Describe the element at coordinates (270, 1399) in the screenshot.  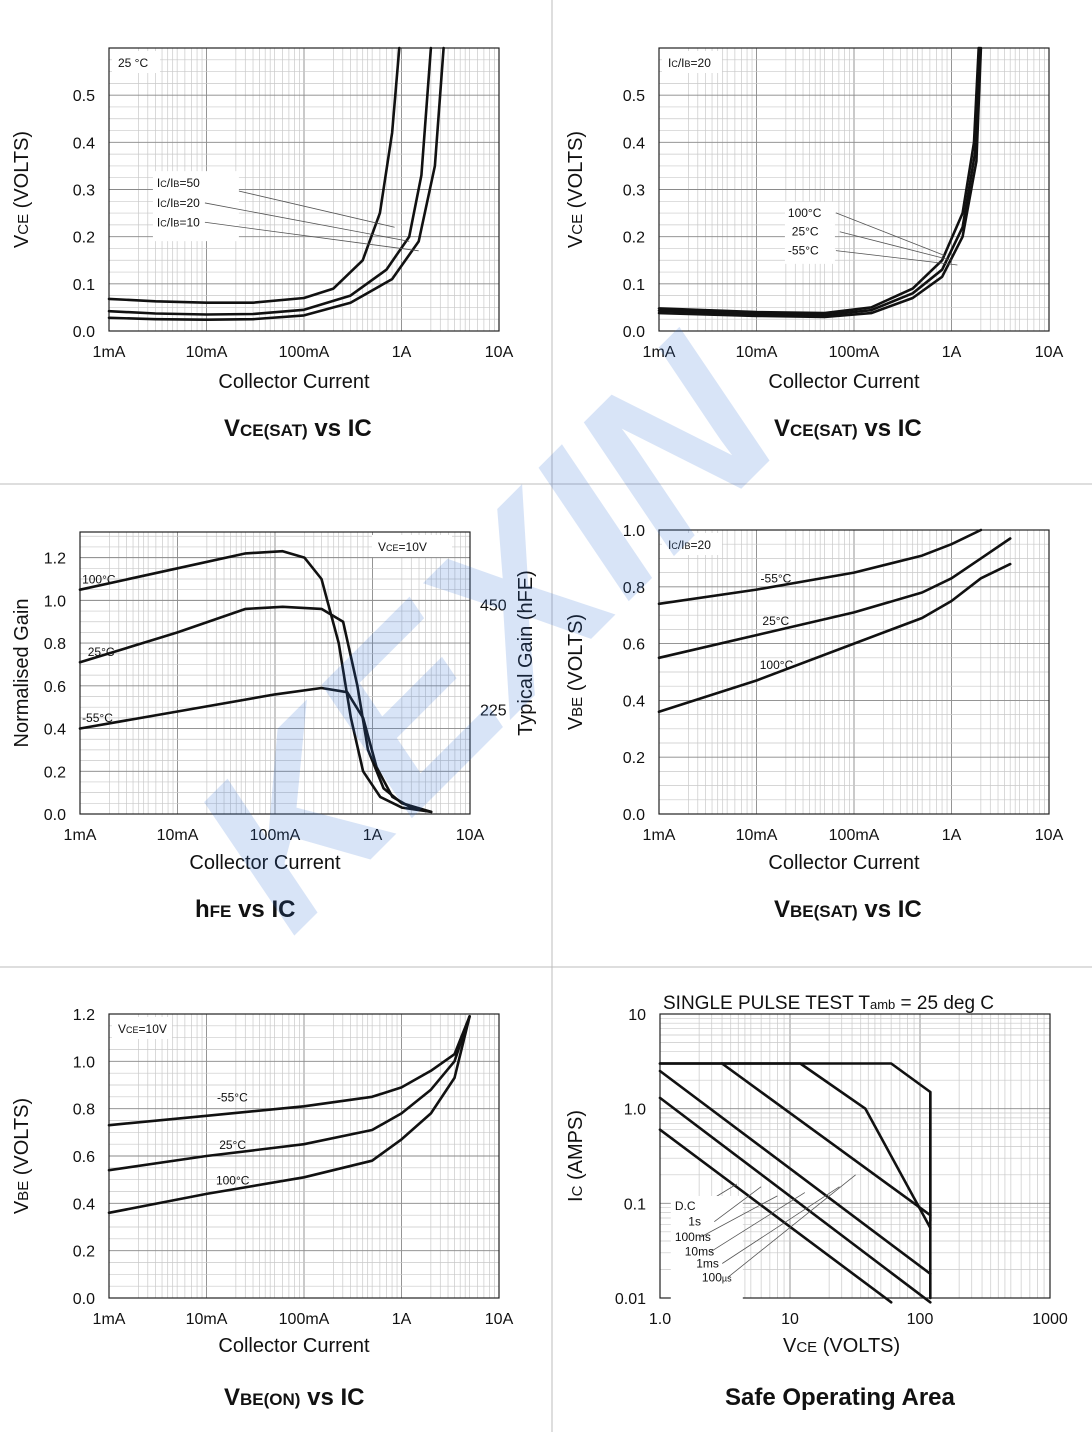
I see `chart-title-part: BE(ON)` at that location.